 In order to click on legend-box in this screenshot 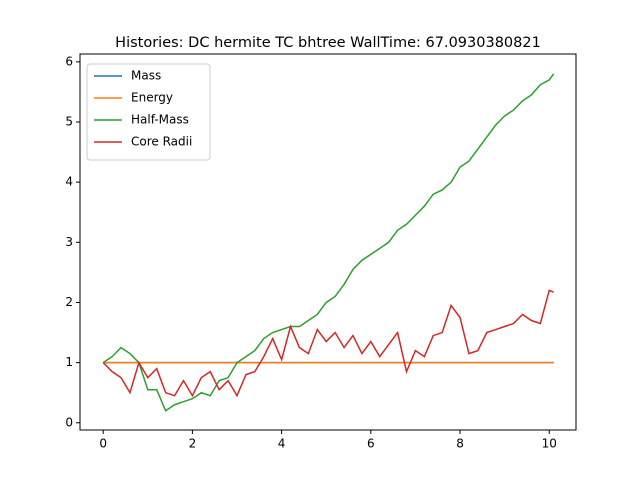, I will do `click(148, 112)`.